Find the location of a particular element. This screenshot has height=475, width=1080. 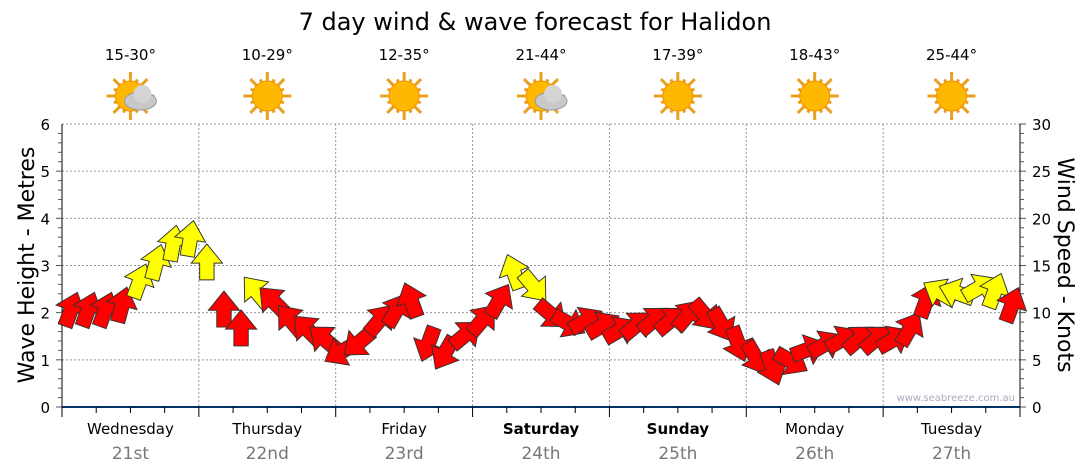

watermark: www.seabreeze.com.au is located at coordinates (956, 398).